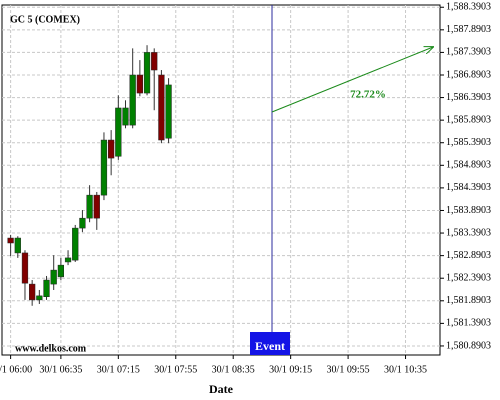 This screenshot has height=400, width=500. I want to click on event-box, so click(270, 343).